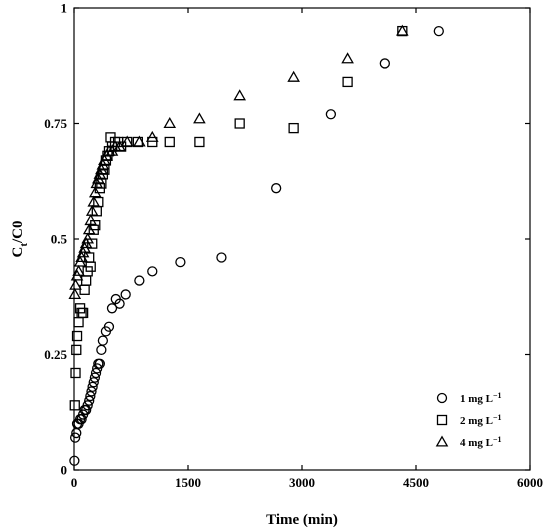 The image size is (550, 531). What do you see at coordinates (481, 442) in the screenshot?
I see `legend-label: 4 mg L−1` at bounding box center [481, 442].